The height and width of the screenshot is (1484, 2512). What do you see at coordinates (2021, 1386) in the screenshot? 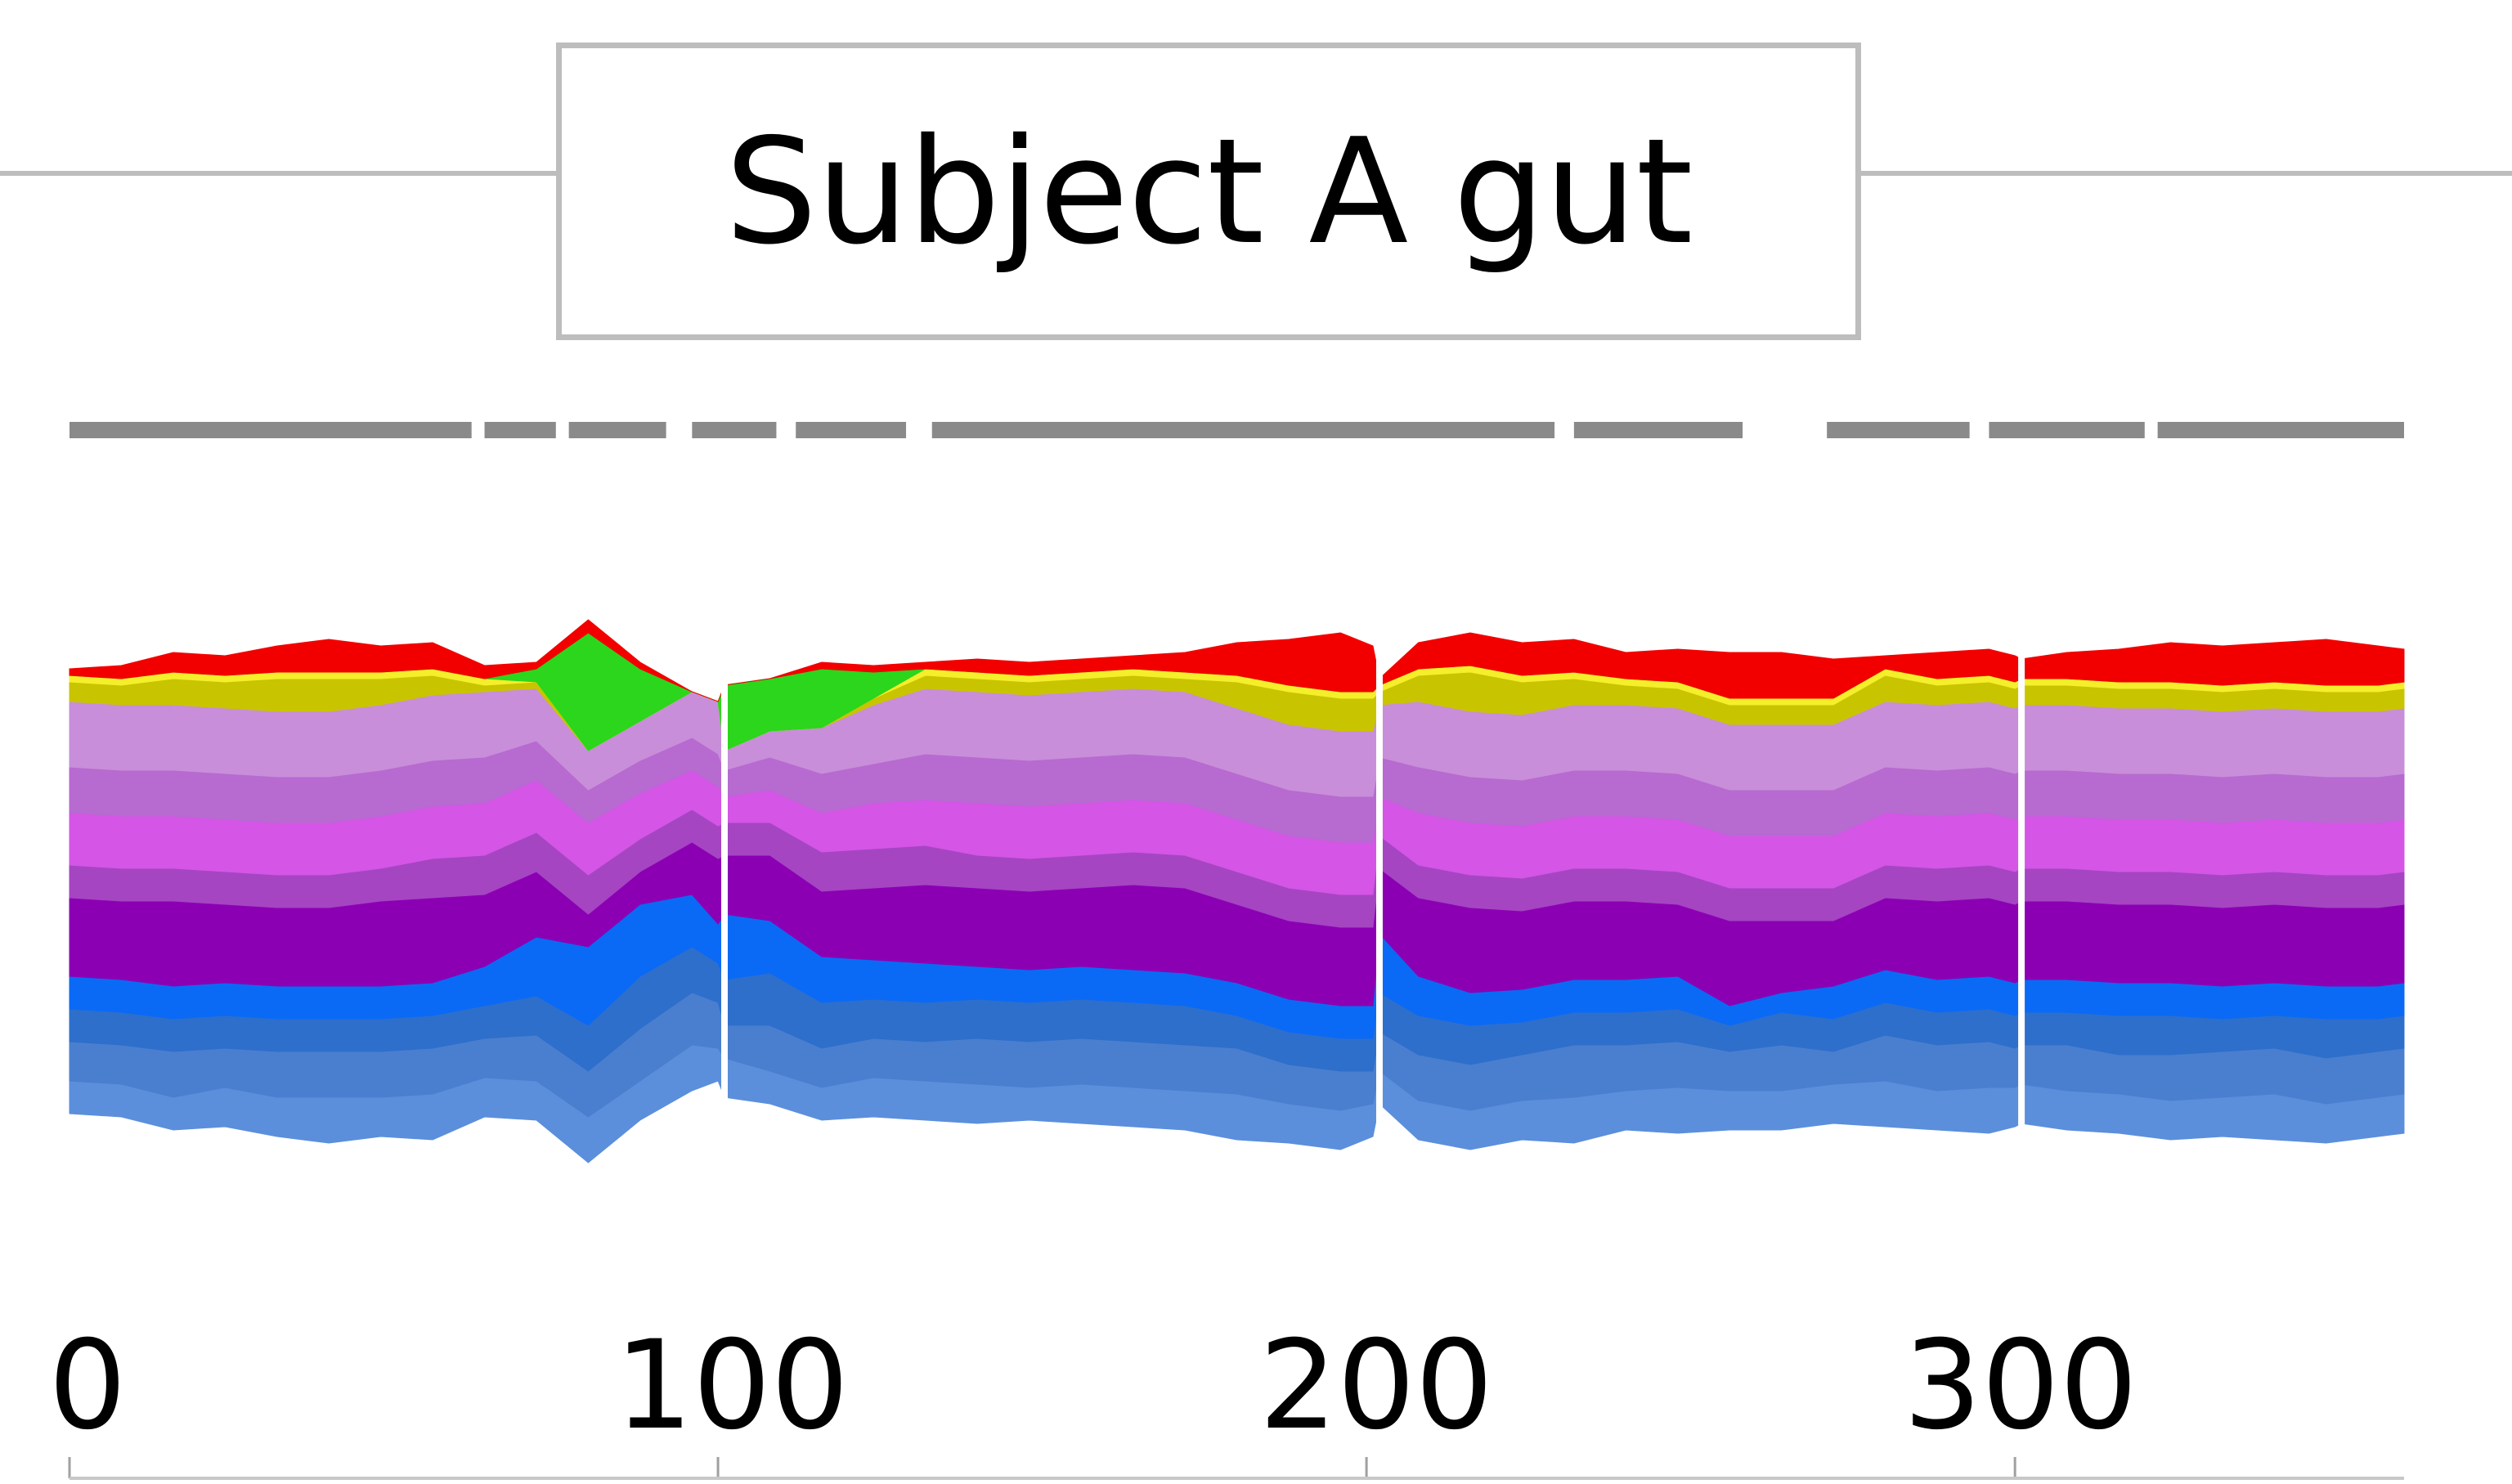
I see `x-tick-label: 300` at bounding box center [2021, 1386].